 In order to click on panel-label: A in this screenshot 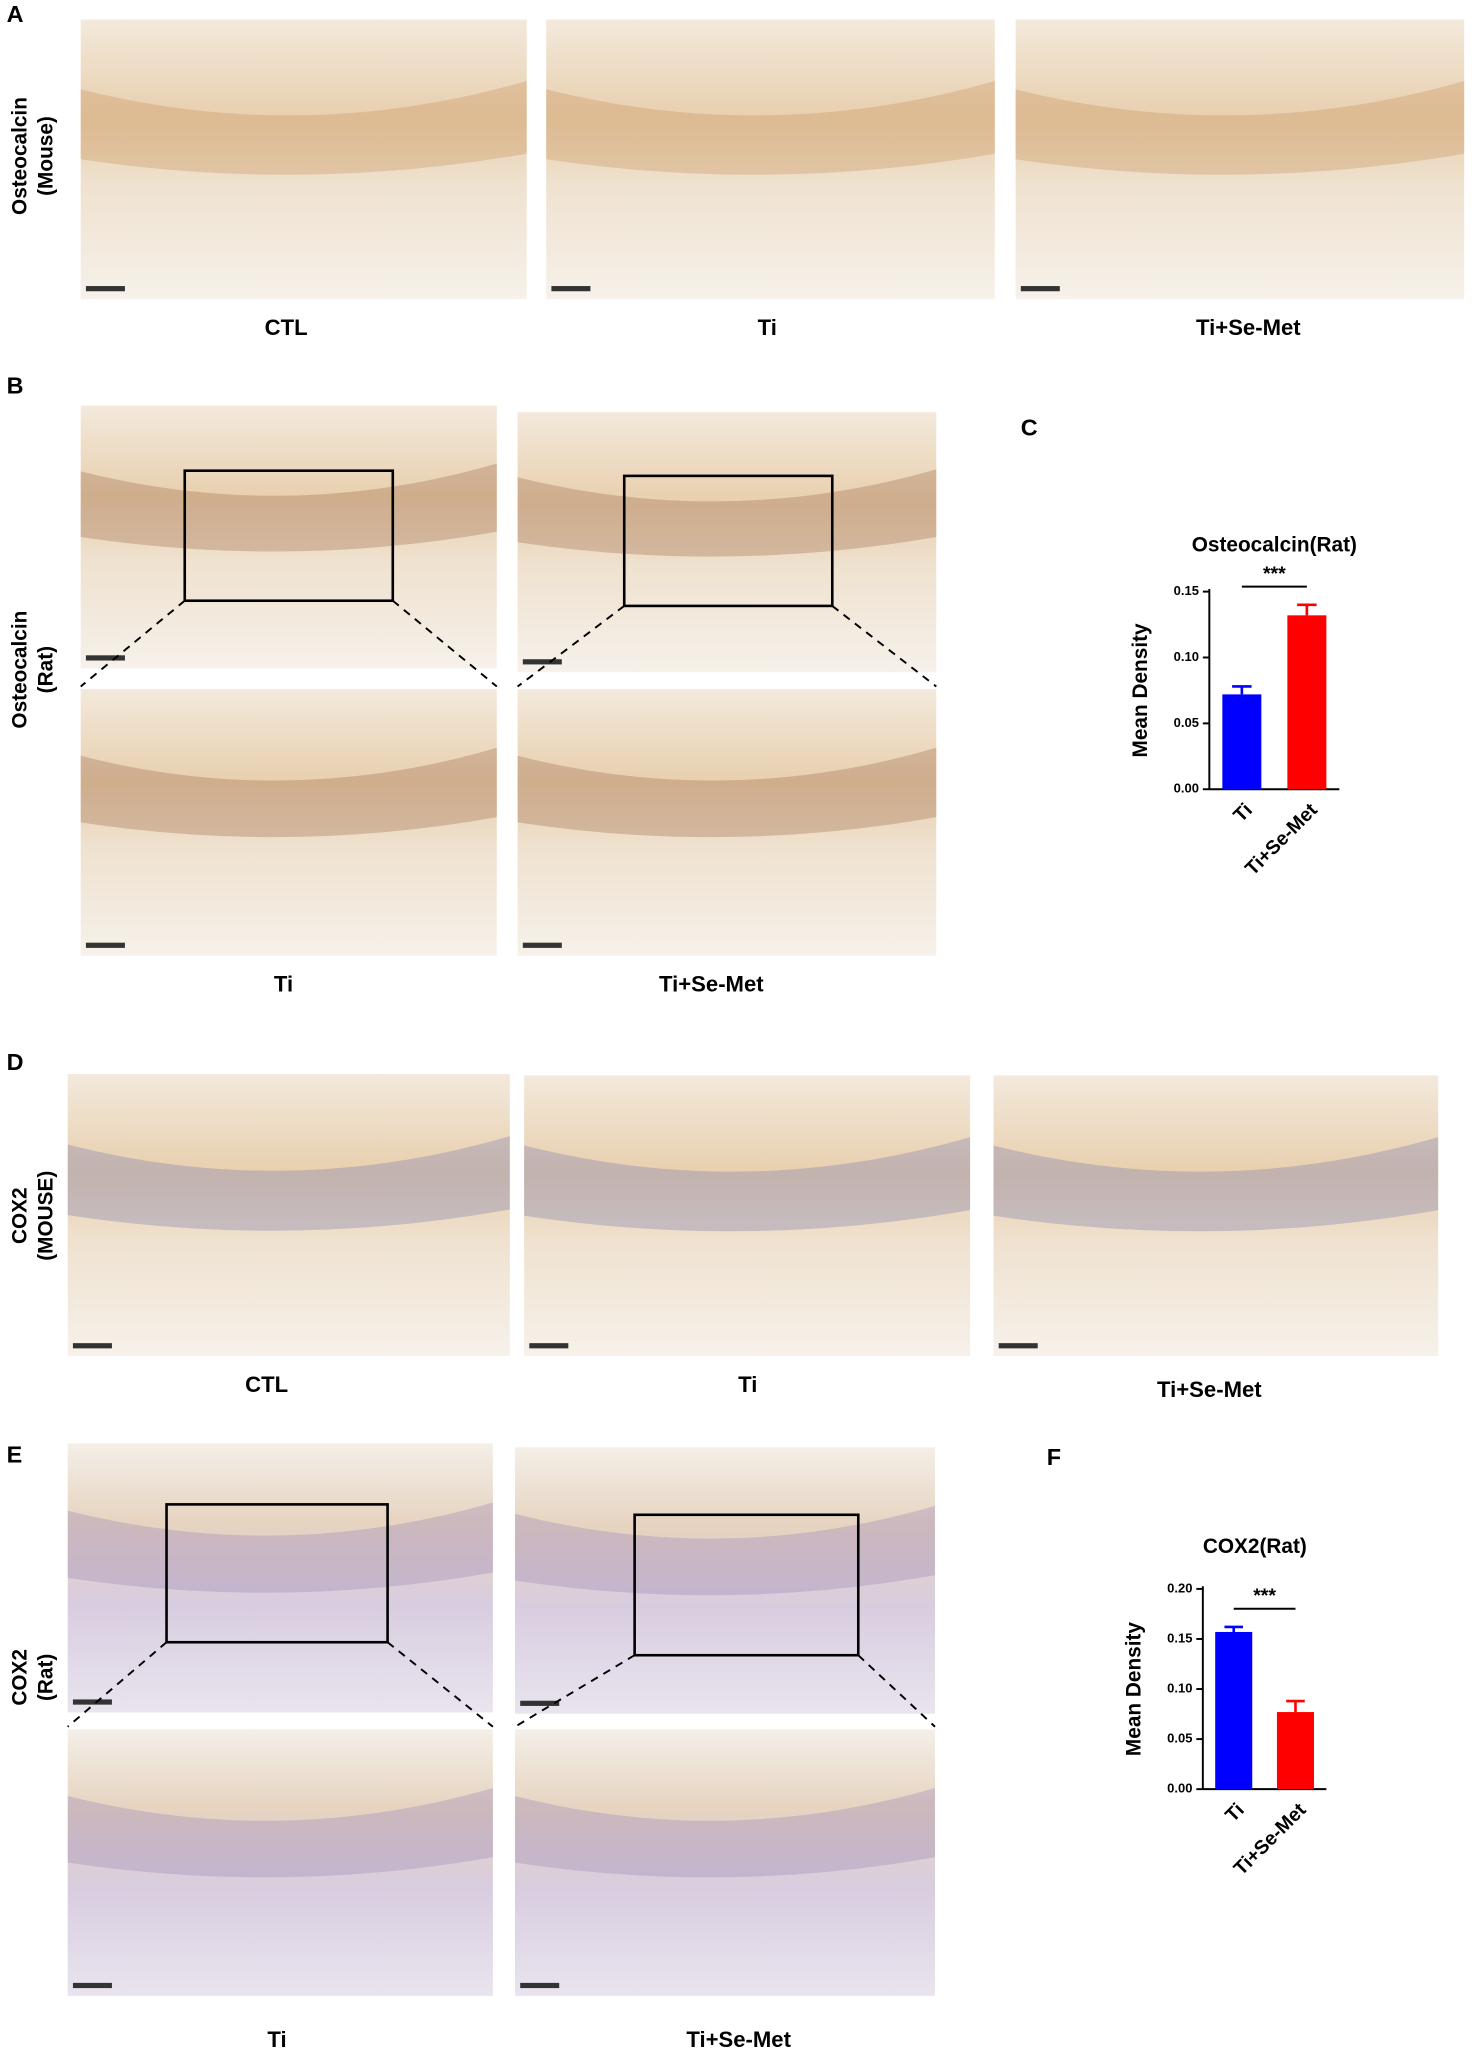, I will do `click(15, 14)`.